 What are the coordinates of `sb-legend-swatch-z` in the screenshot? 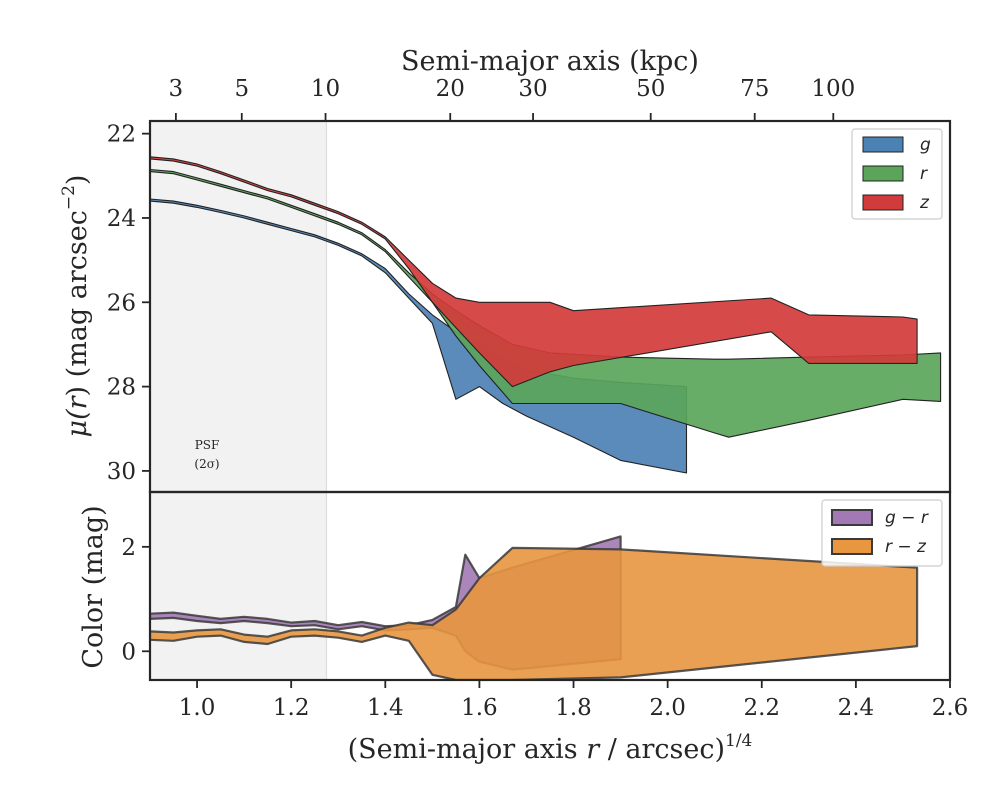 It's located at (883, 202).